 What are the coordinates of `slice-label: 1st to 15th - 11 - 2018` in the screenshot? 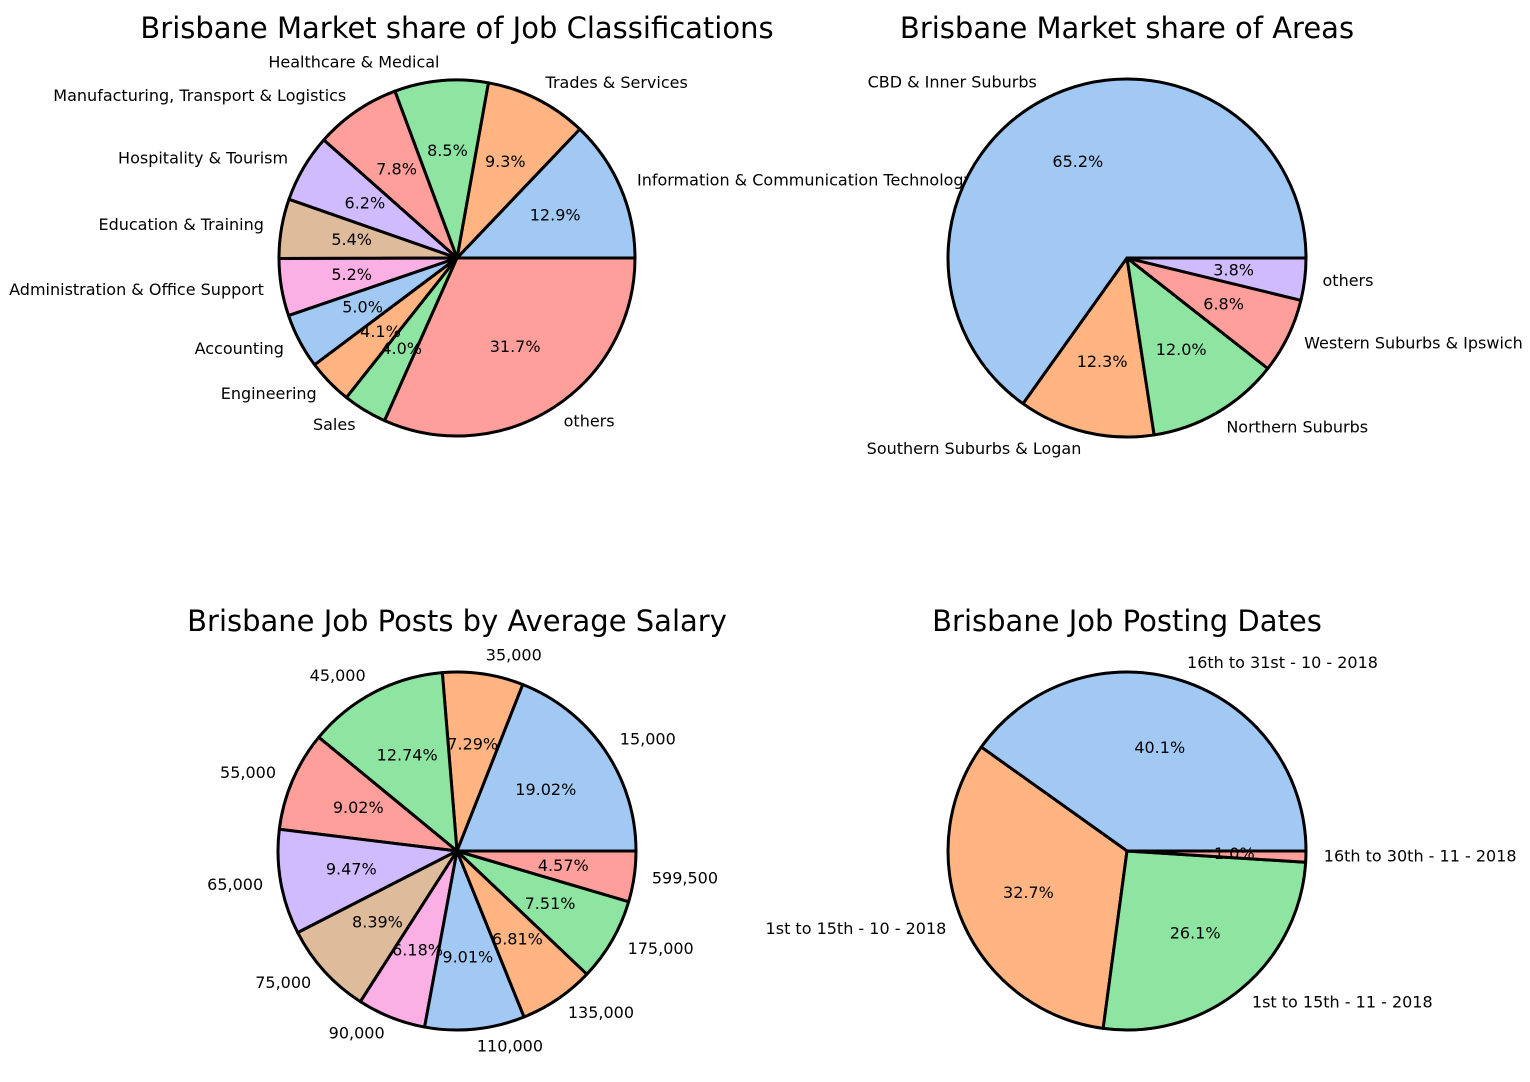 It's located at (1342, 1002).